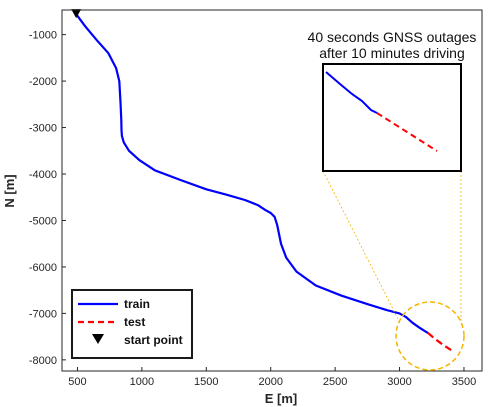  What do you see at coordinates (153, 340) in the screenshot?
I see `legend-start-point-label: start point` at bounding box center [153, 340].